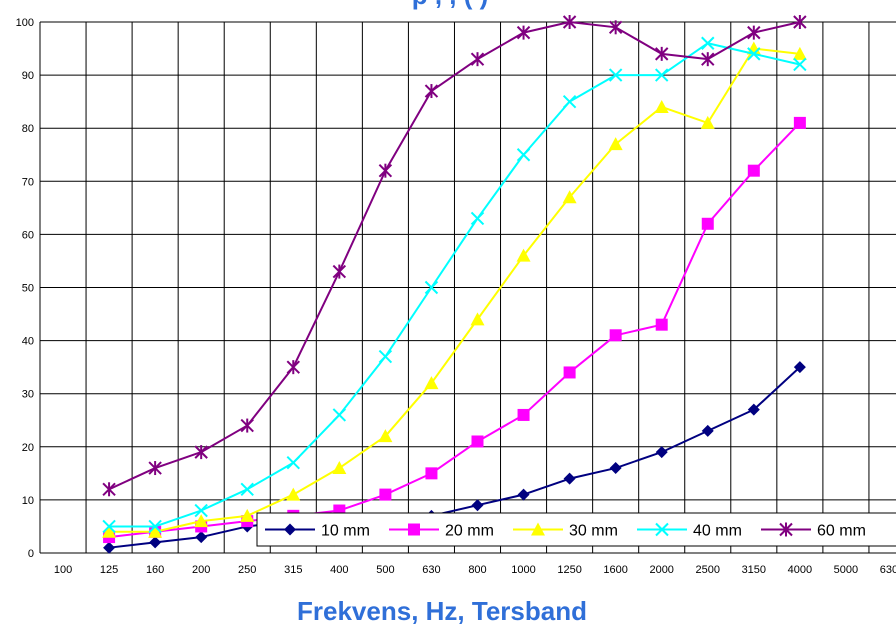 This screenshot has width=896, height=630. Describe the element at coordinates (754, 54) in the screenshot. I see `point-40-mm-3150-b` at that location.